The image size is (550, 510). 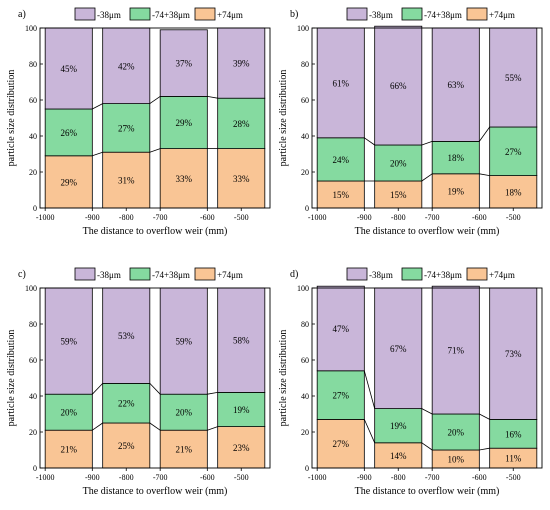 I want to click on data-label: 33%, so click(x=184, y=179).